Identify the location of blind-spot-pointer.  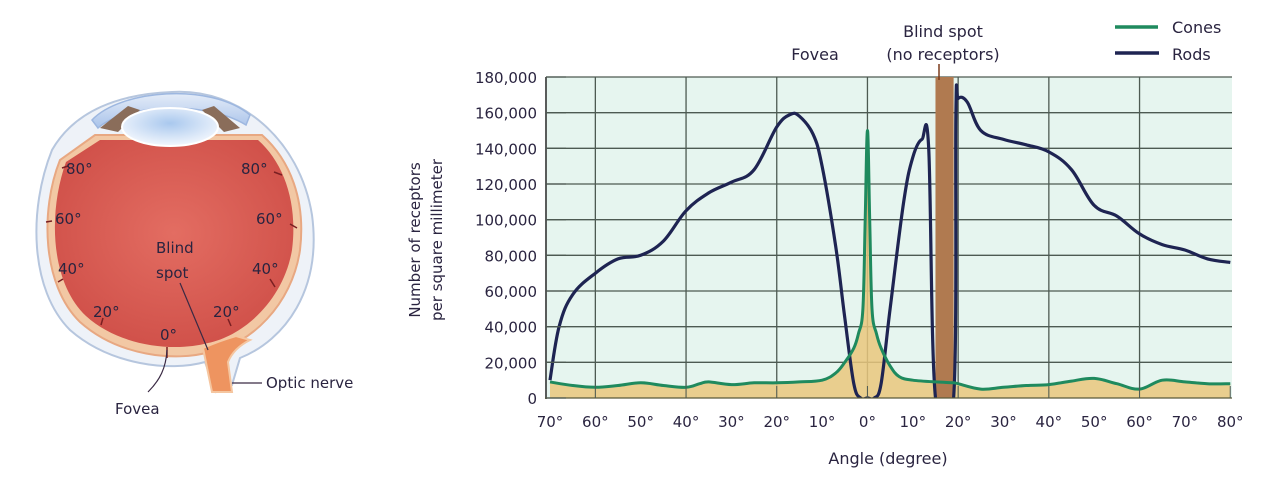
(194, 316).